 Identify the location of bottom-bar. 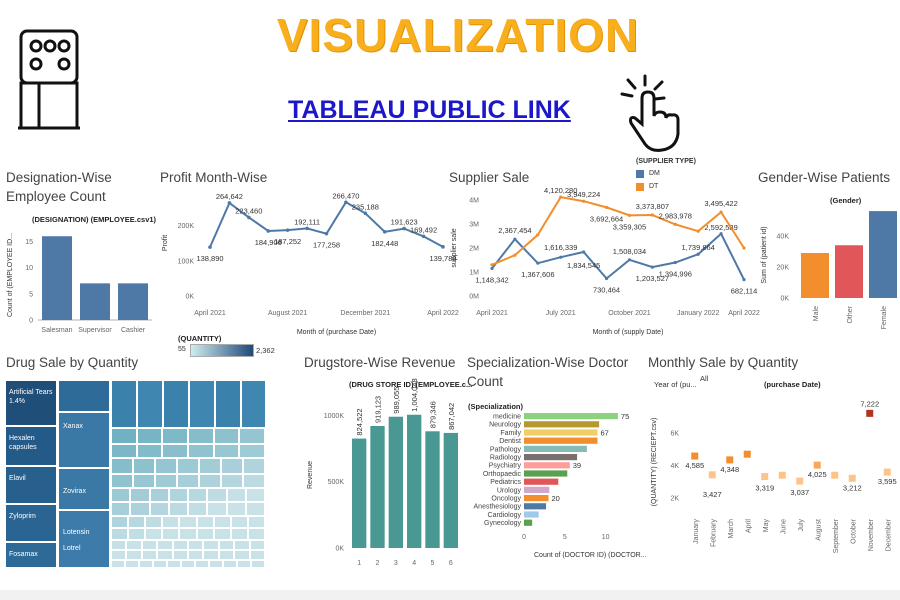
(450, 595).